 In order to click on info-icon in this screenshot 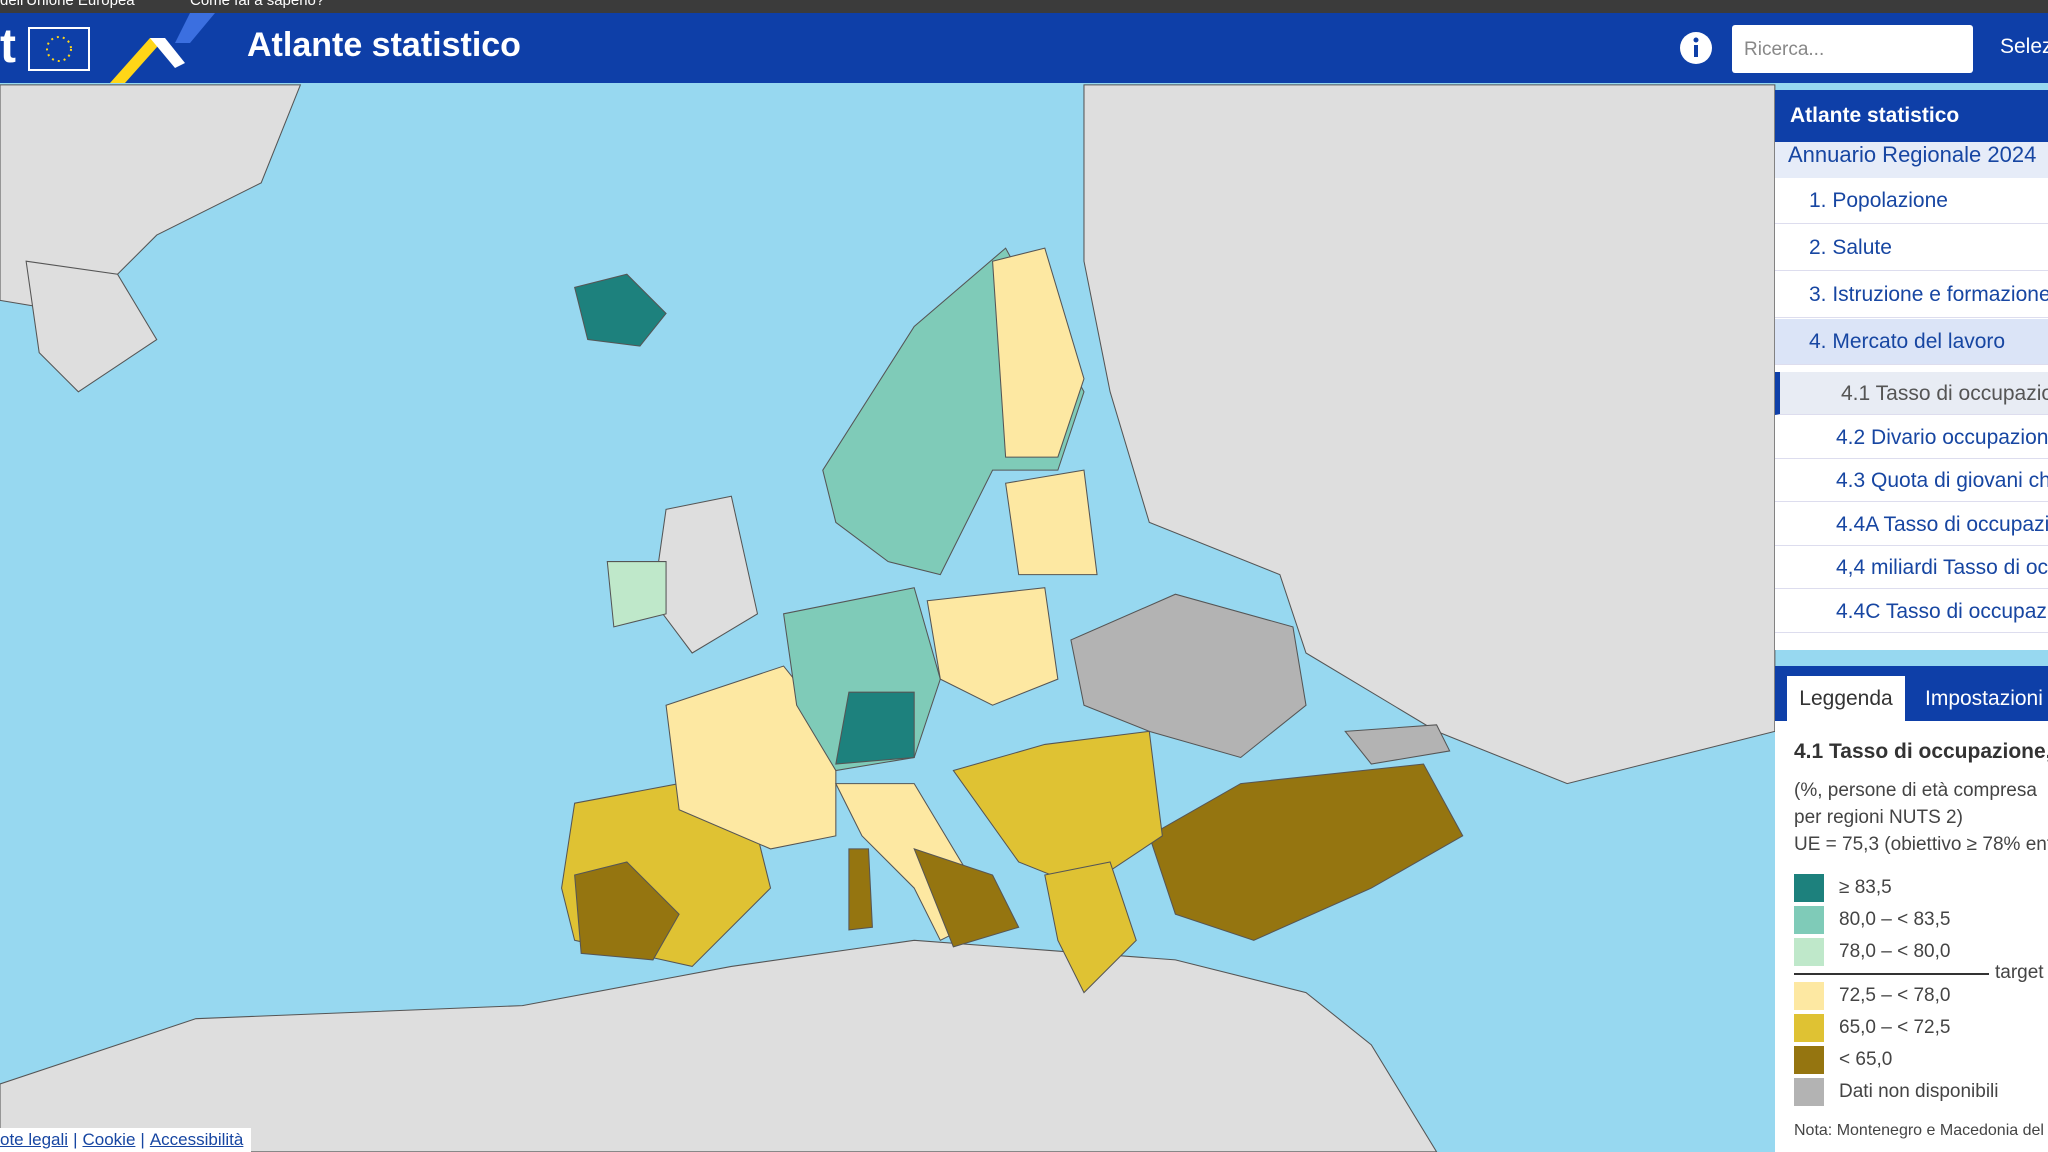, I will do `click(1696, 48)`.